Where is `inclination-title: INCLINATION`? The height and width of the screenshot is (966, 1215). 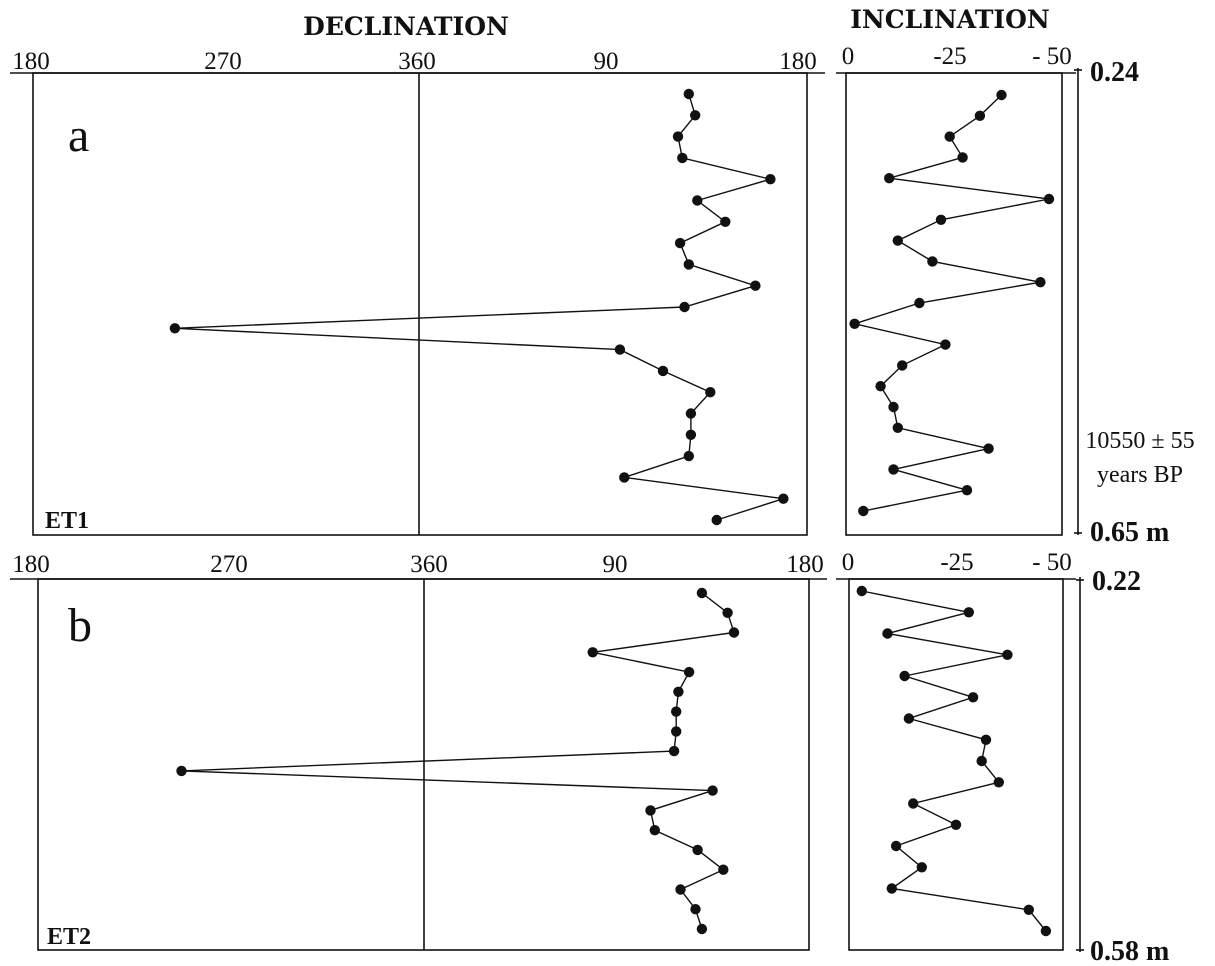 inclination-title: INCLINATION is located at coordinates (950, 19).